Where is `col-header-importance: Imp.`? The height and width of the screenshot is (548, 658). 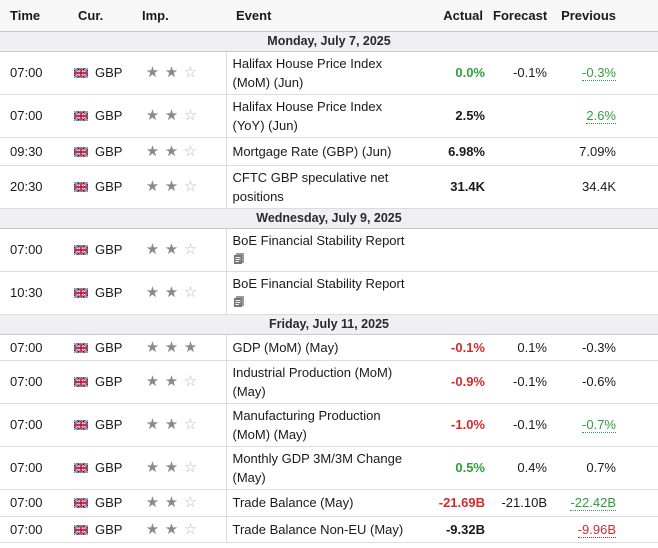 col-header-importance: Imp. is located at coordinates (179, 16).